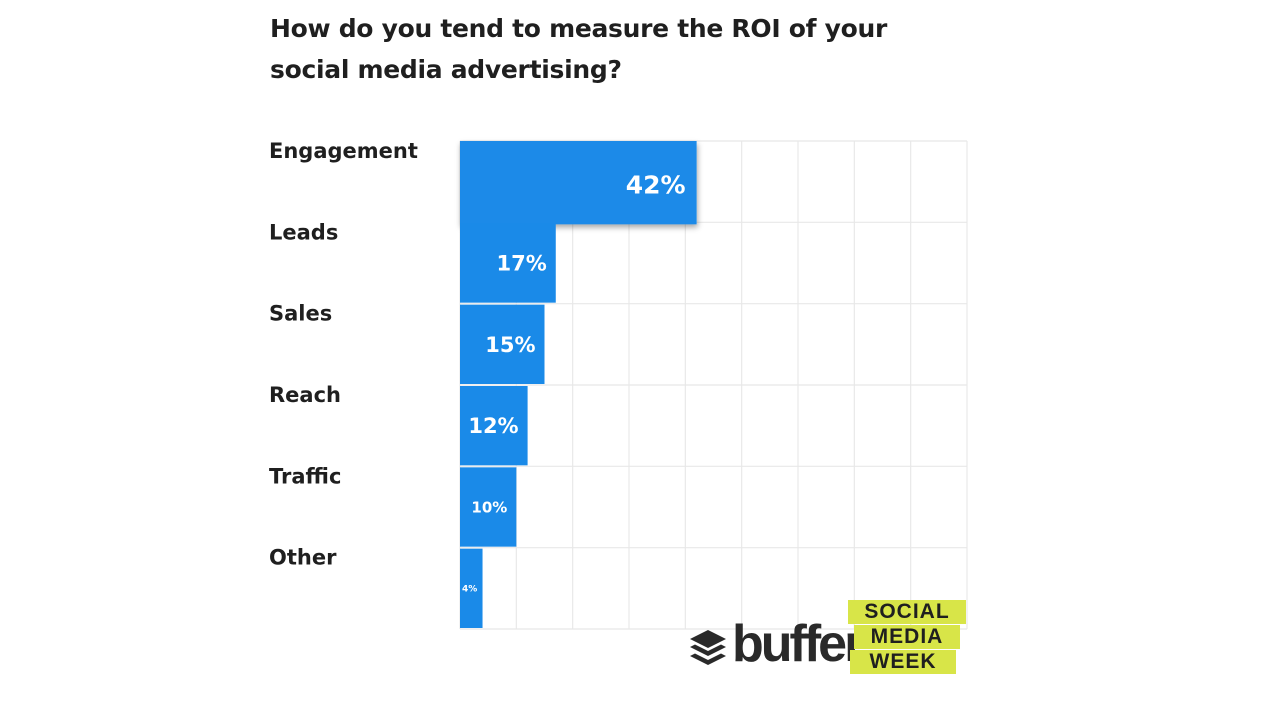 This screenshot has height=720, width=1280. Describe the element at coordinates (578, 183) in the screenshot. I see `bar-engagement` at that location.